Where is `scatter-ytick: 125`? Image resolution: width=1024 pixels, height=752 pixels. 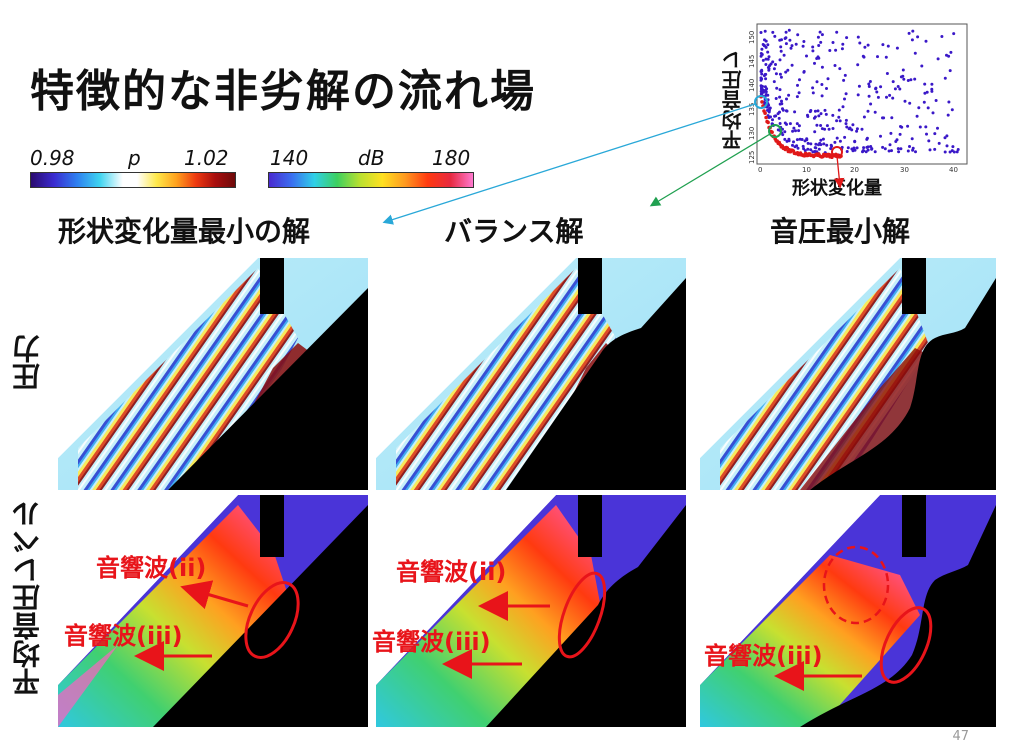 scatter-ytick: 125 is located at coordinates (752, 157).